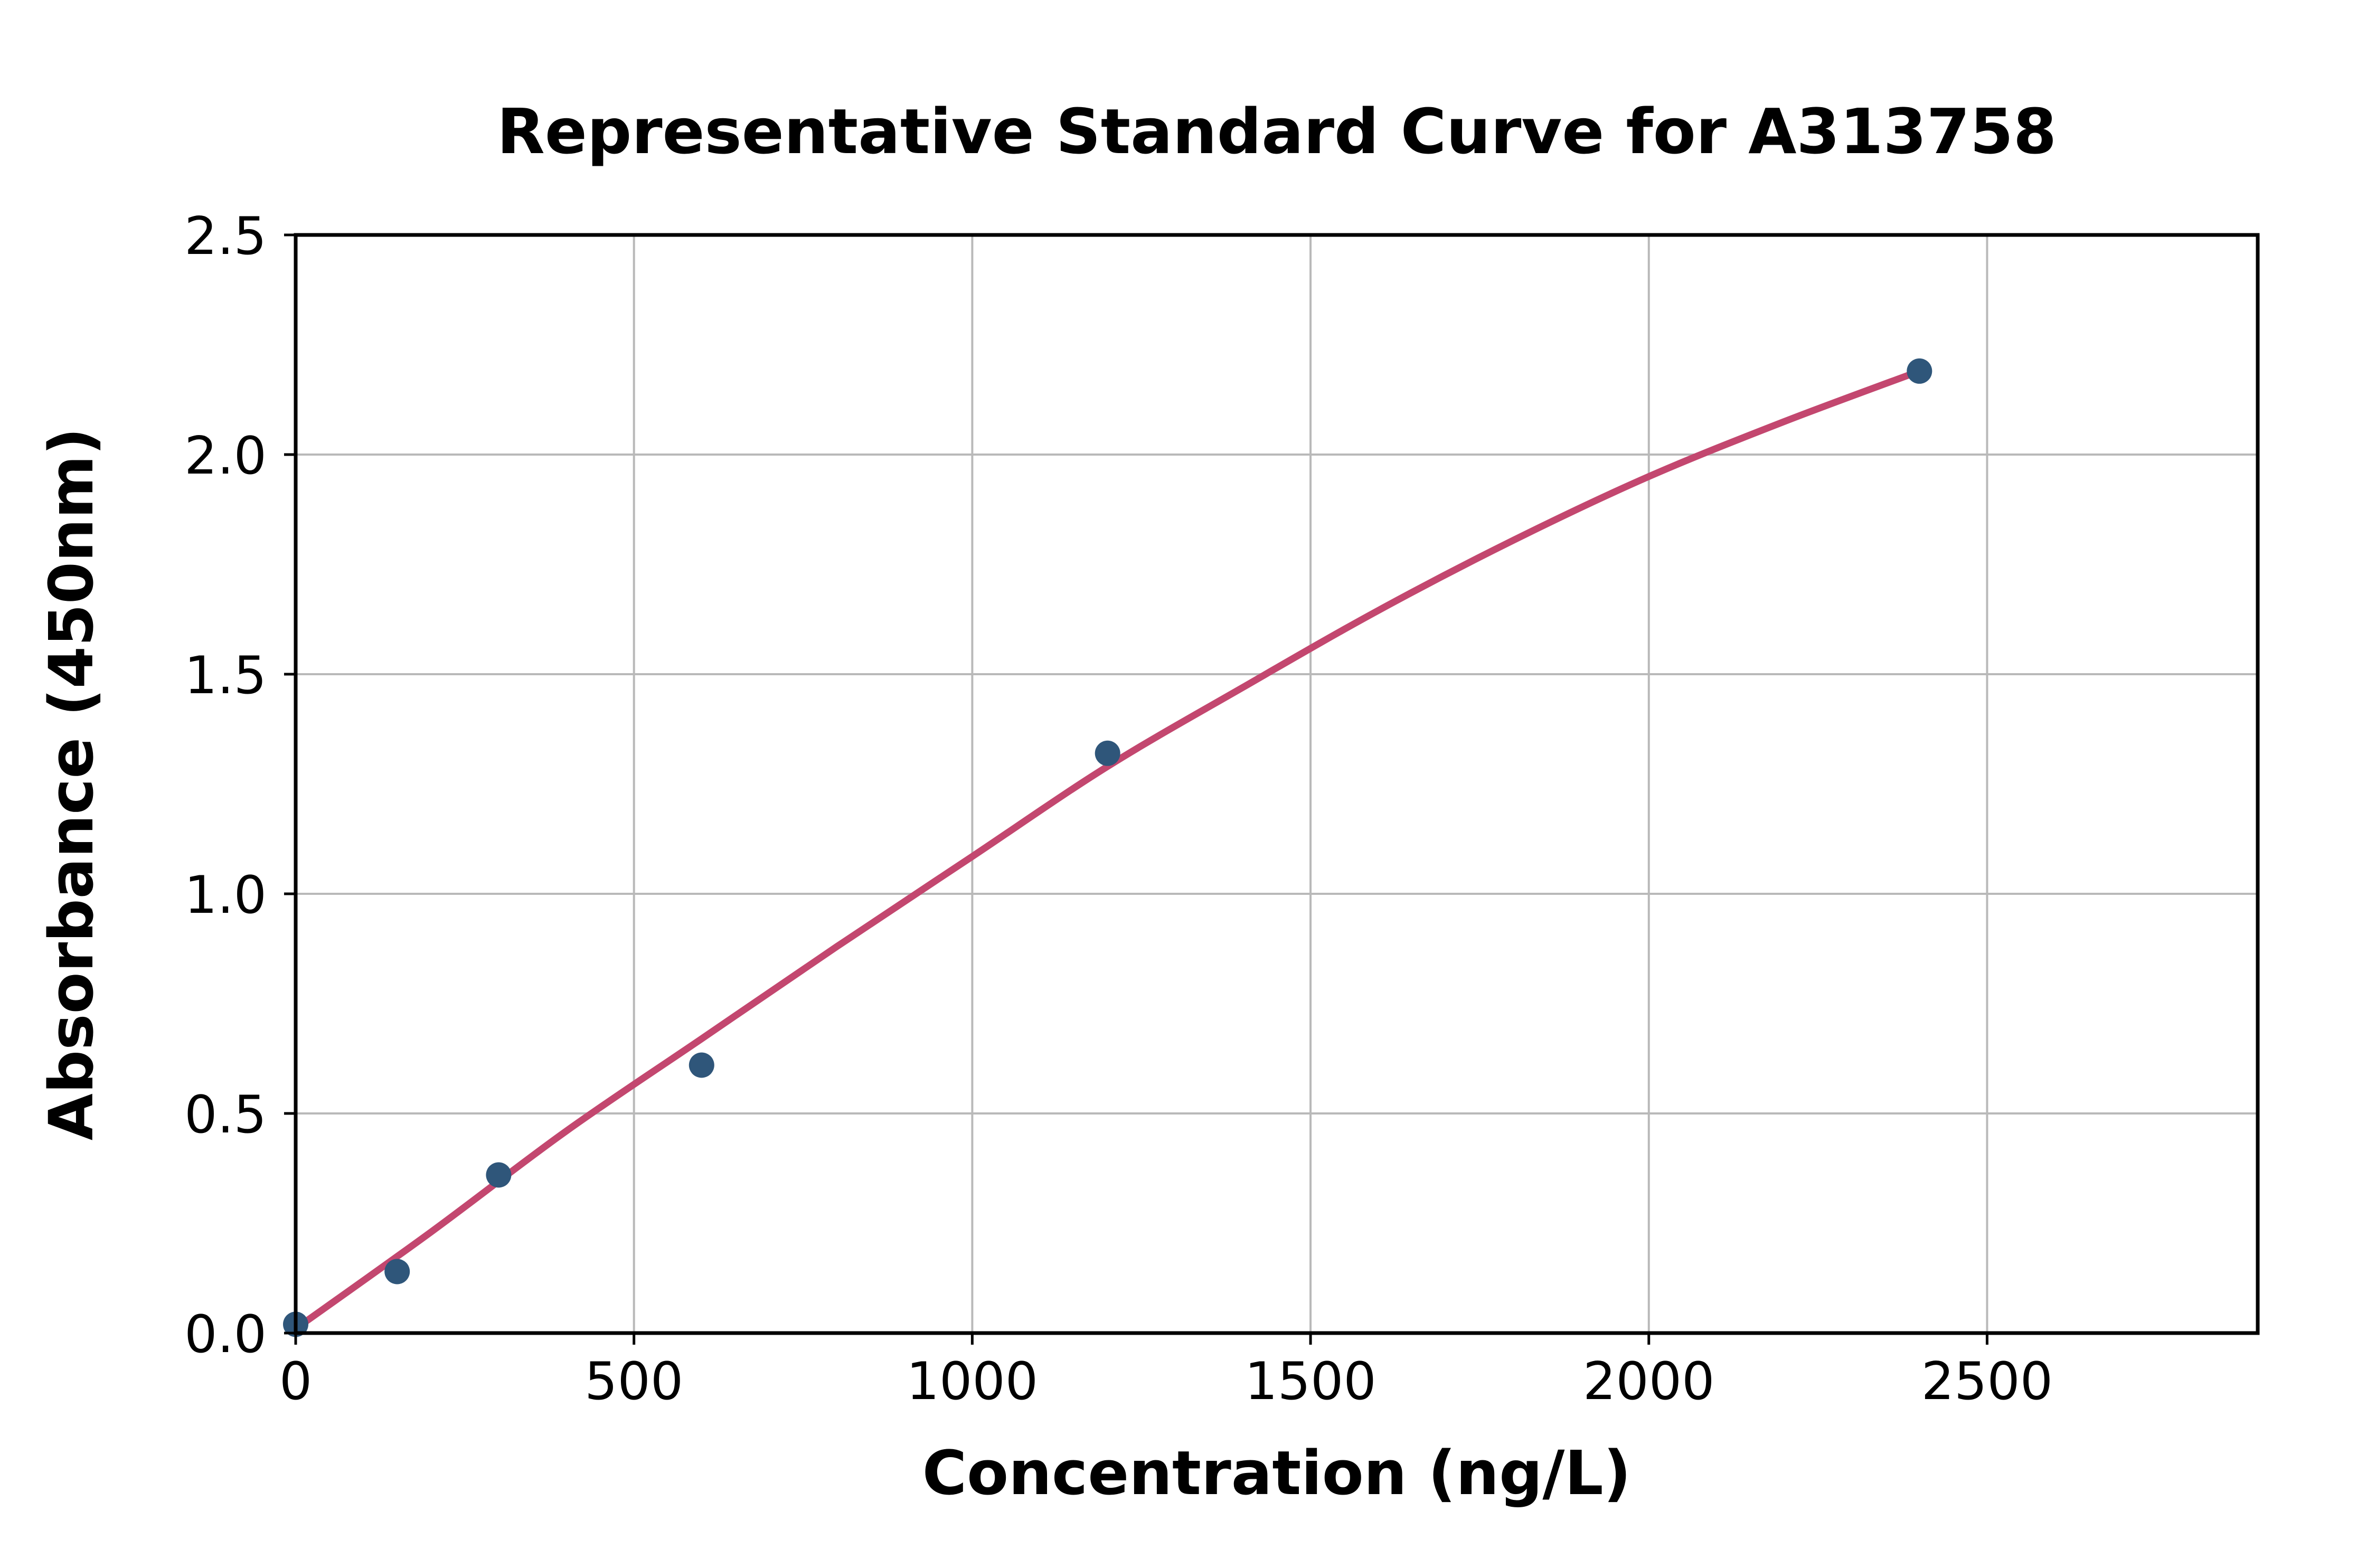  Describe the element at coordinates (226, 676) in the screenshot. I see `y-tick-label: 1.5` at that location.